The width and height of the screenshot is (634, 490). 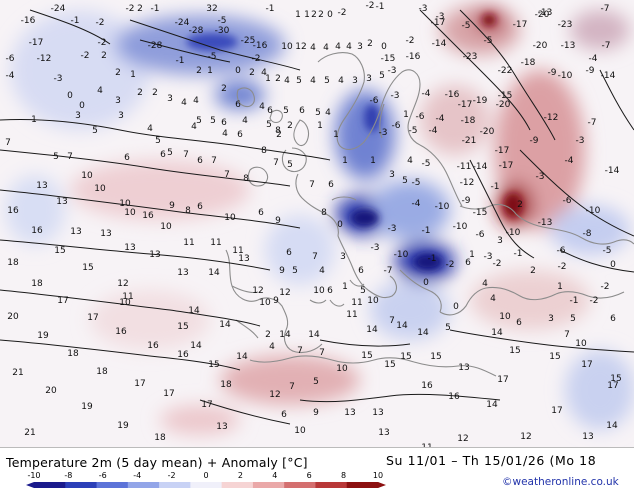 I want to click on colorbar-tick-label: 4, so click(x=274, y=475).